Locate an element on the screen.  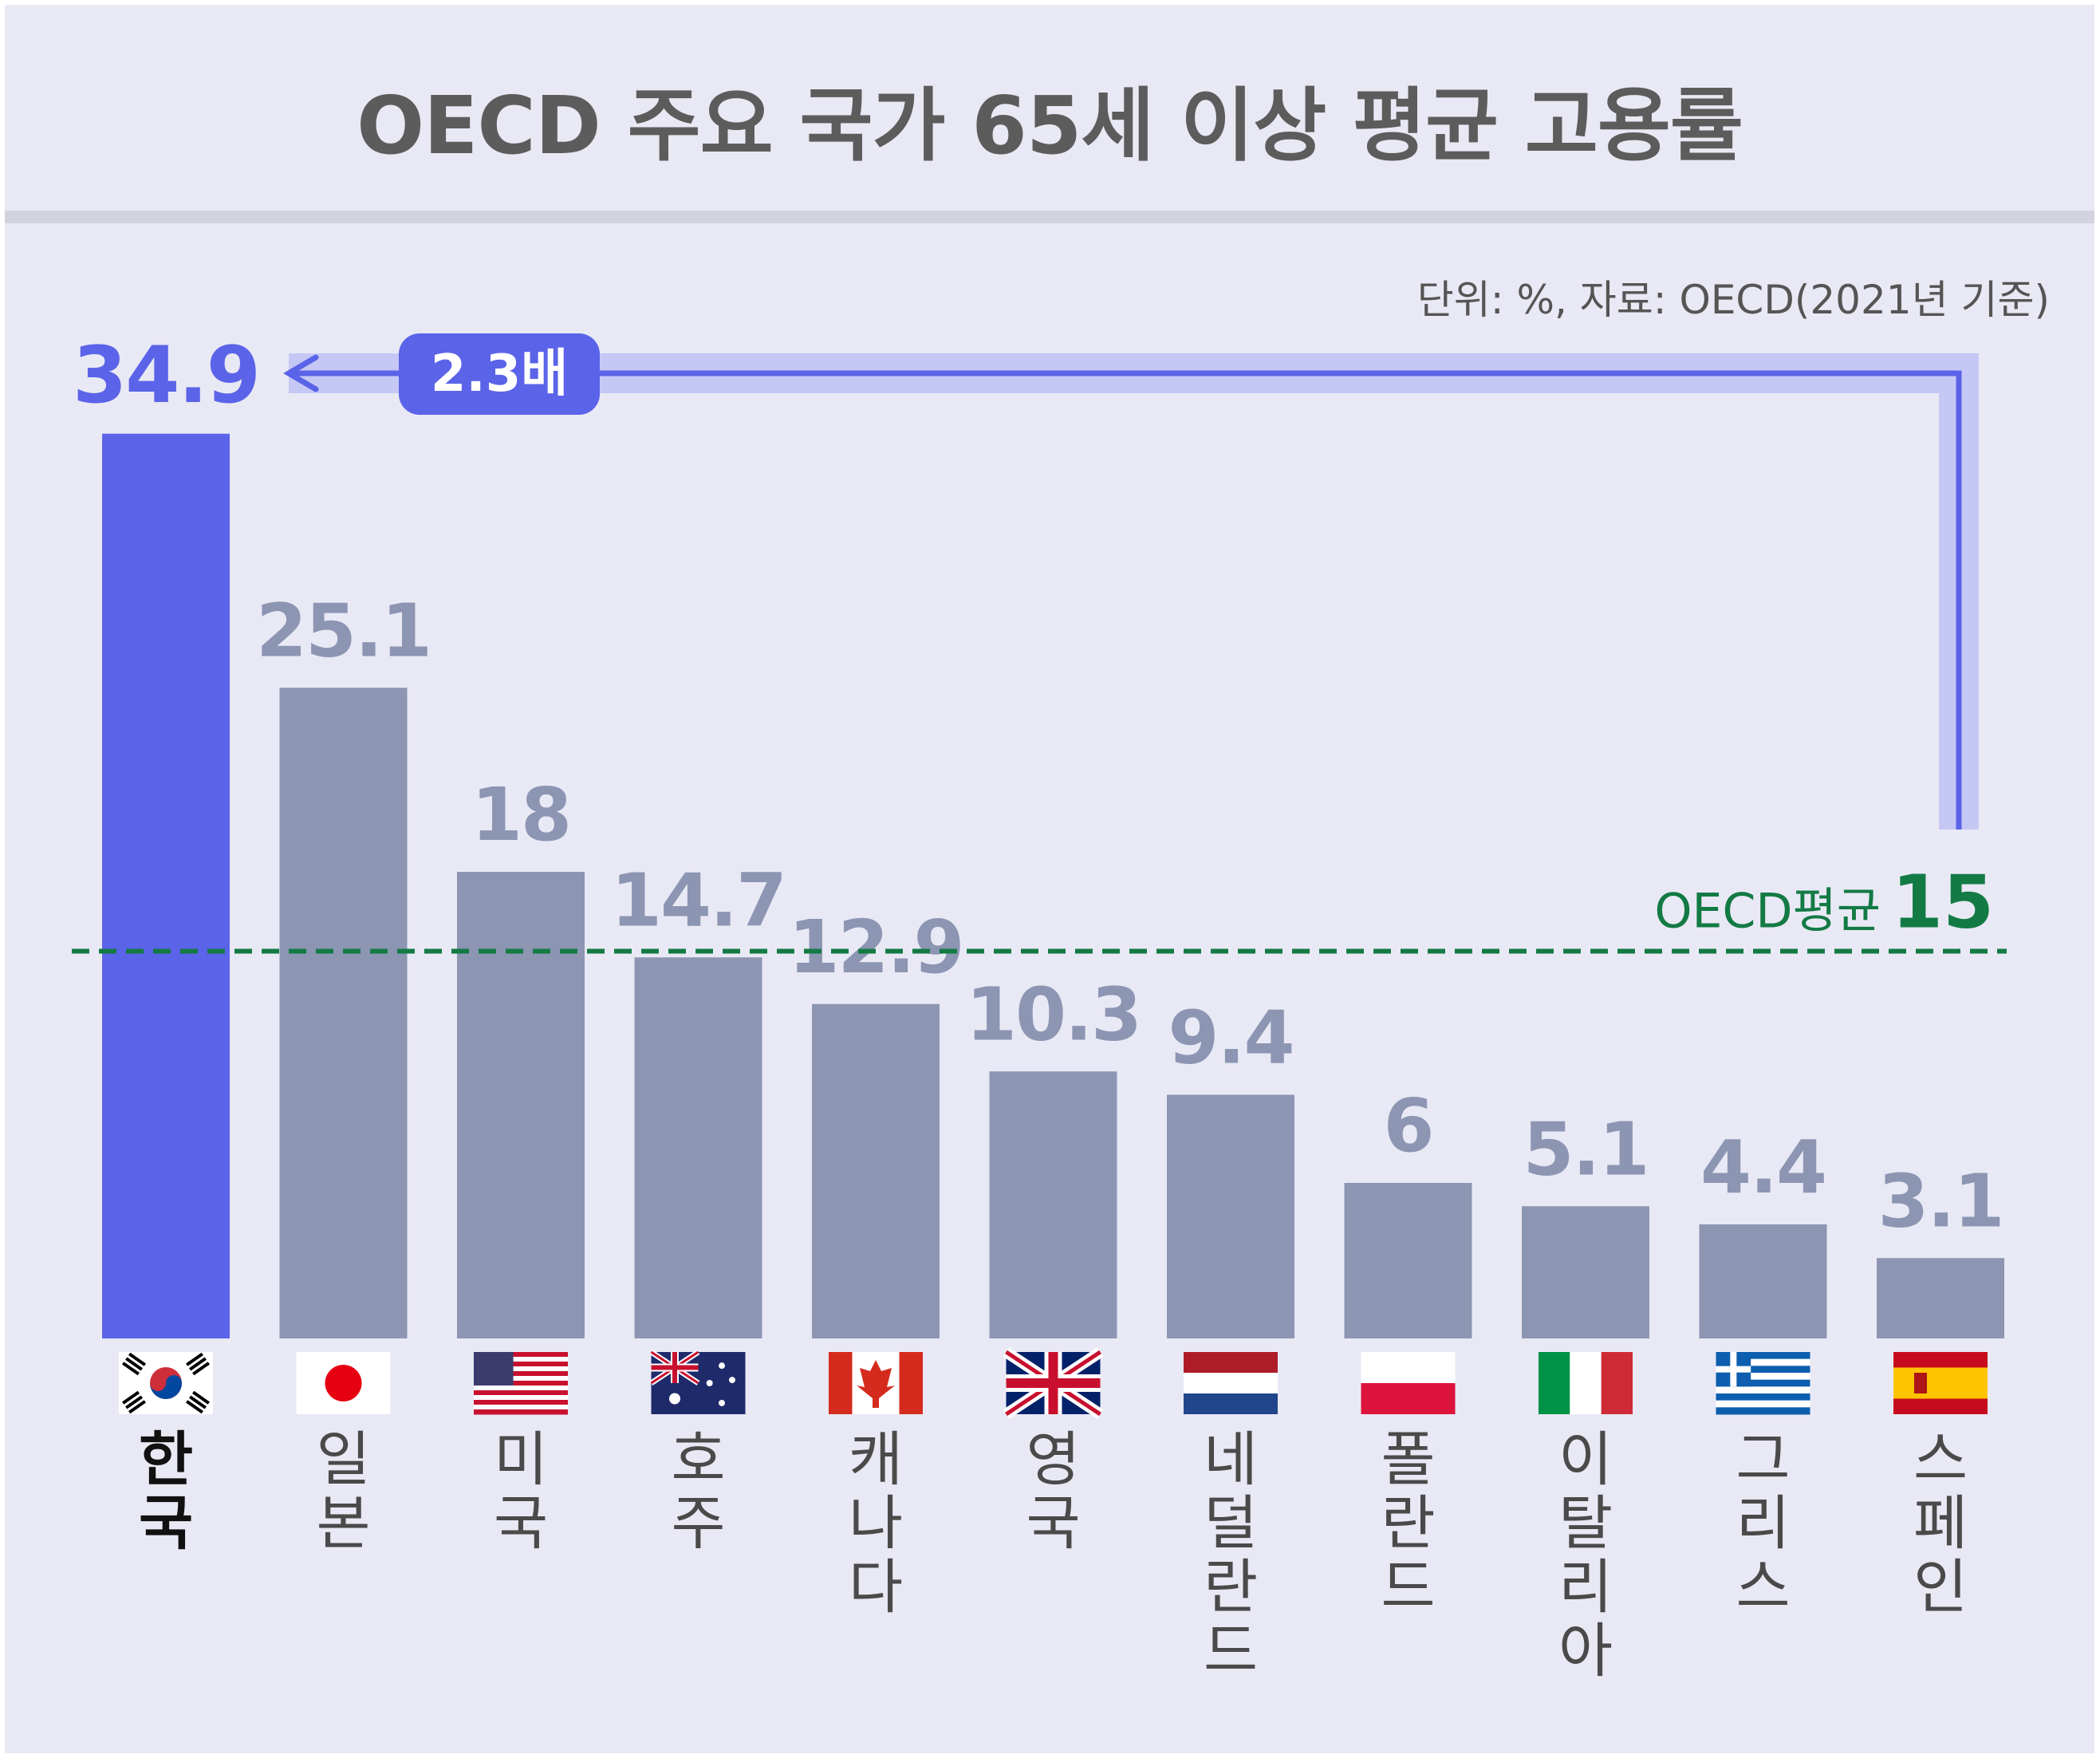
country-label-2-char-0: 미 is located at coordinates (521, 1459).